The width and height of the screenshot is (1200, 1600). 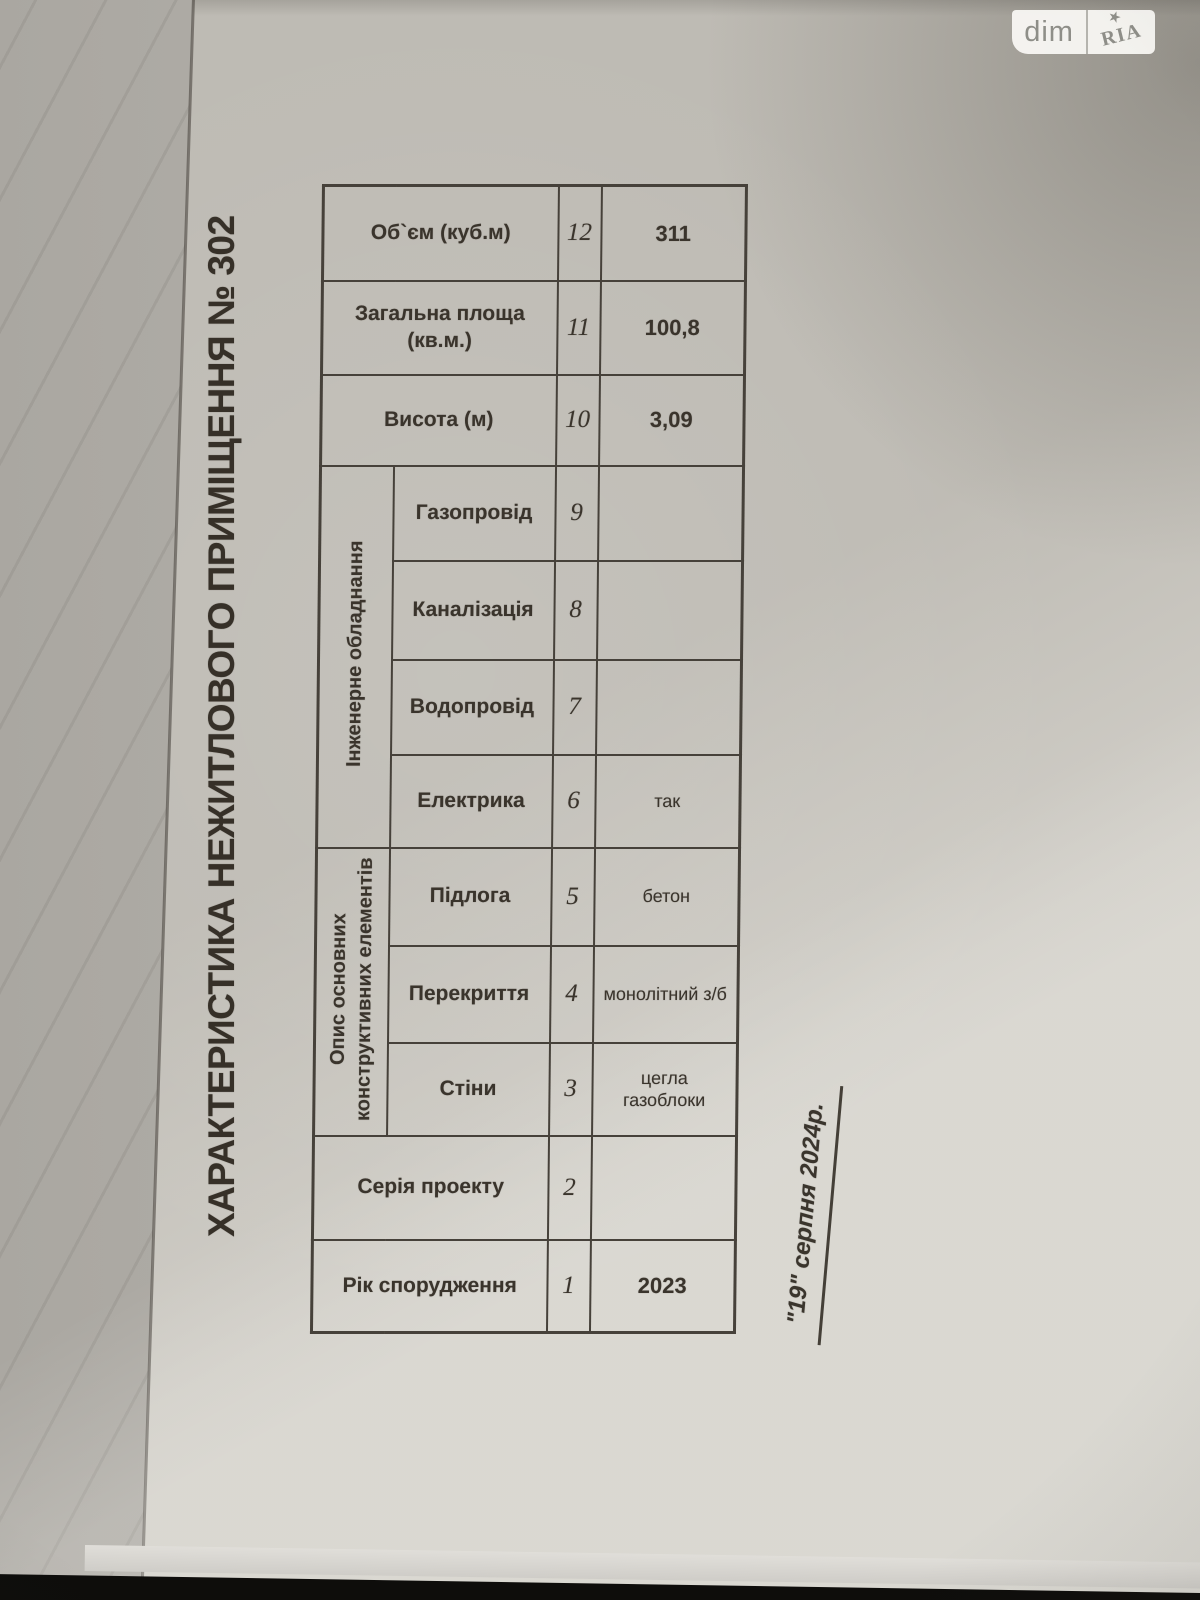 I want to click on row-number: 6, so click(x=573, y=801).